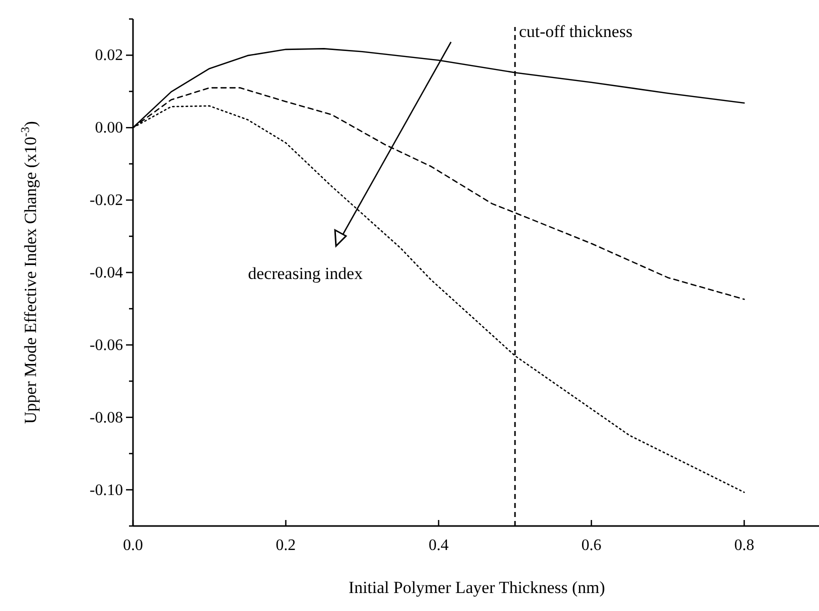  Describe the element at coordinates (575, 31) in the screenshot. I see `ref-line-label: cut-off thickness` at that location.